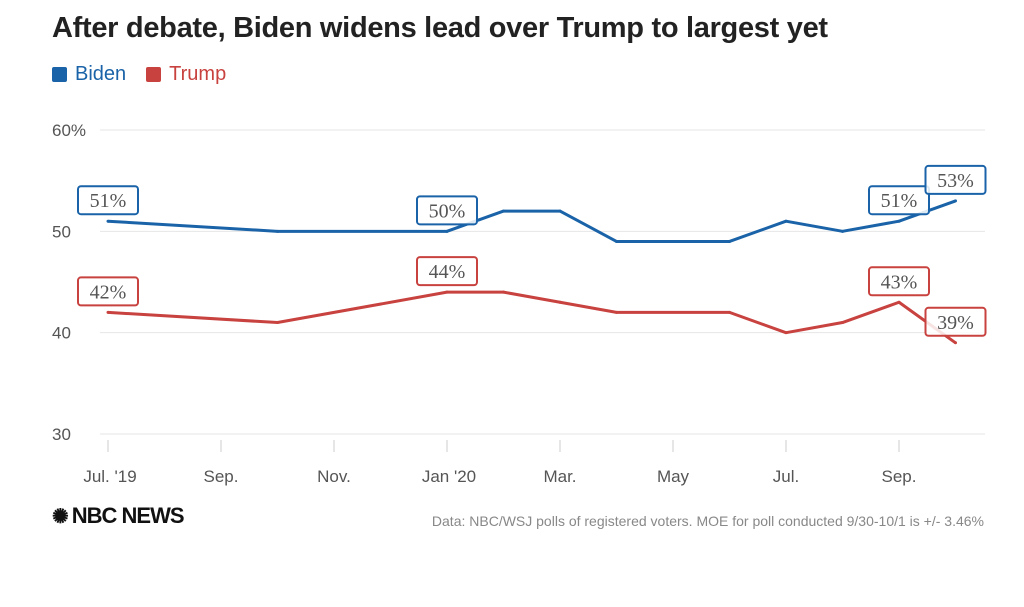 Image resolution: width=1024 pixels, height=607 pixels. What do you see at coordinates (198, 74) in the screenshot?
I see `legend-label-trump: Trump` at bounding box center [198, 74].